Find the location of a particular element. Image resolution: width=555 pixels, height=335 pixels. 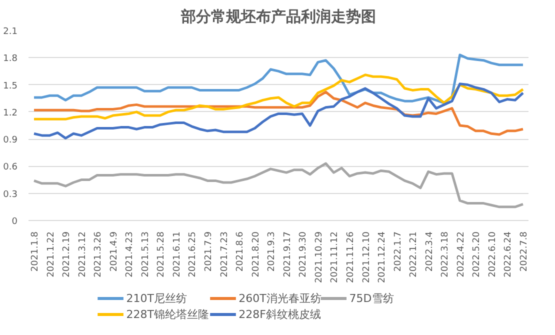

x-tick-label: 2021.11.12 is located at coordinates (335, 258).